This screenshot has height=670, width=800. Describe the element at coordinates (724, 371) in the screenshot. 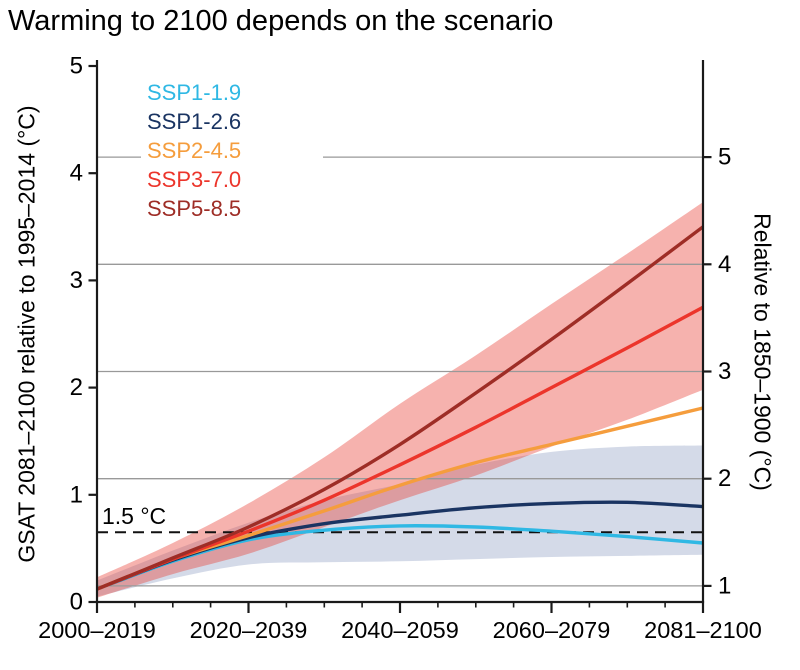

I see `right-tick-label-3: 3` at that location.